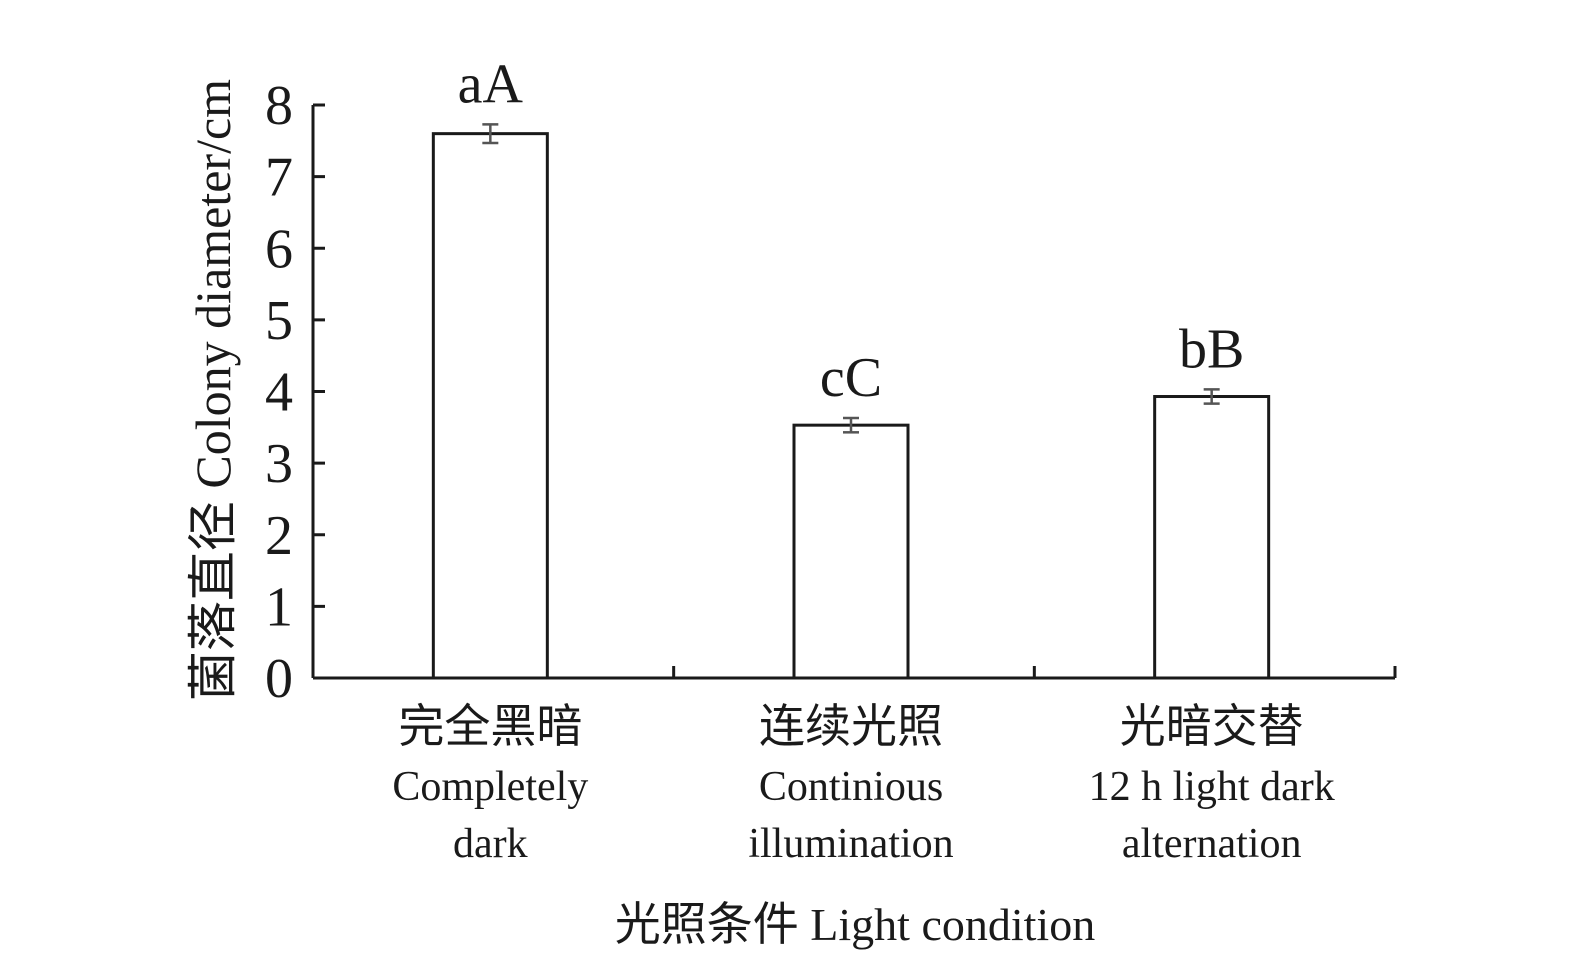  What do you see at coordinates (851, 378) in the screenshot?
I see `significance-label: cC` at bounding box center [851, 378].